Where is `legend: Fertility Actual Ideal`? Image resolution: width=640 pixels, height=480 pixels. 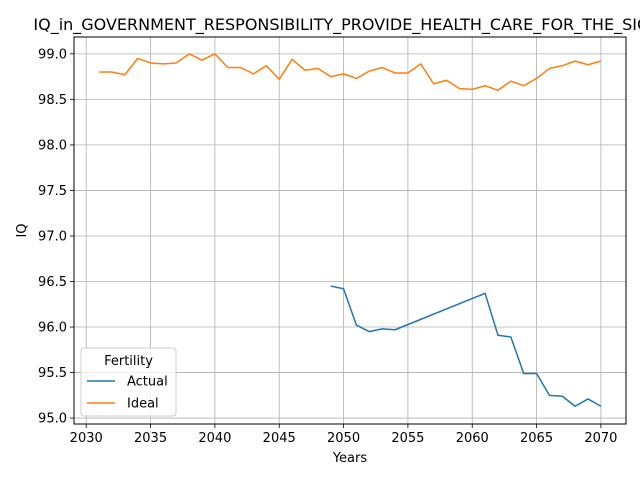
legend: Fertility Actual Ideal is located at coordinates (128, 382).